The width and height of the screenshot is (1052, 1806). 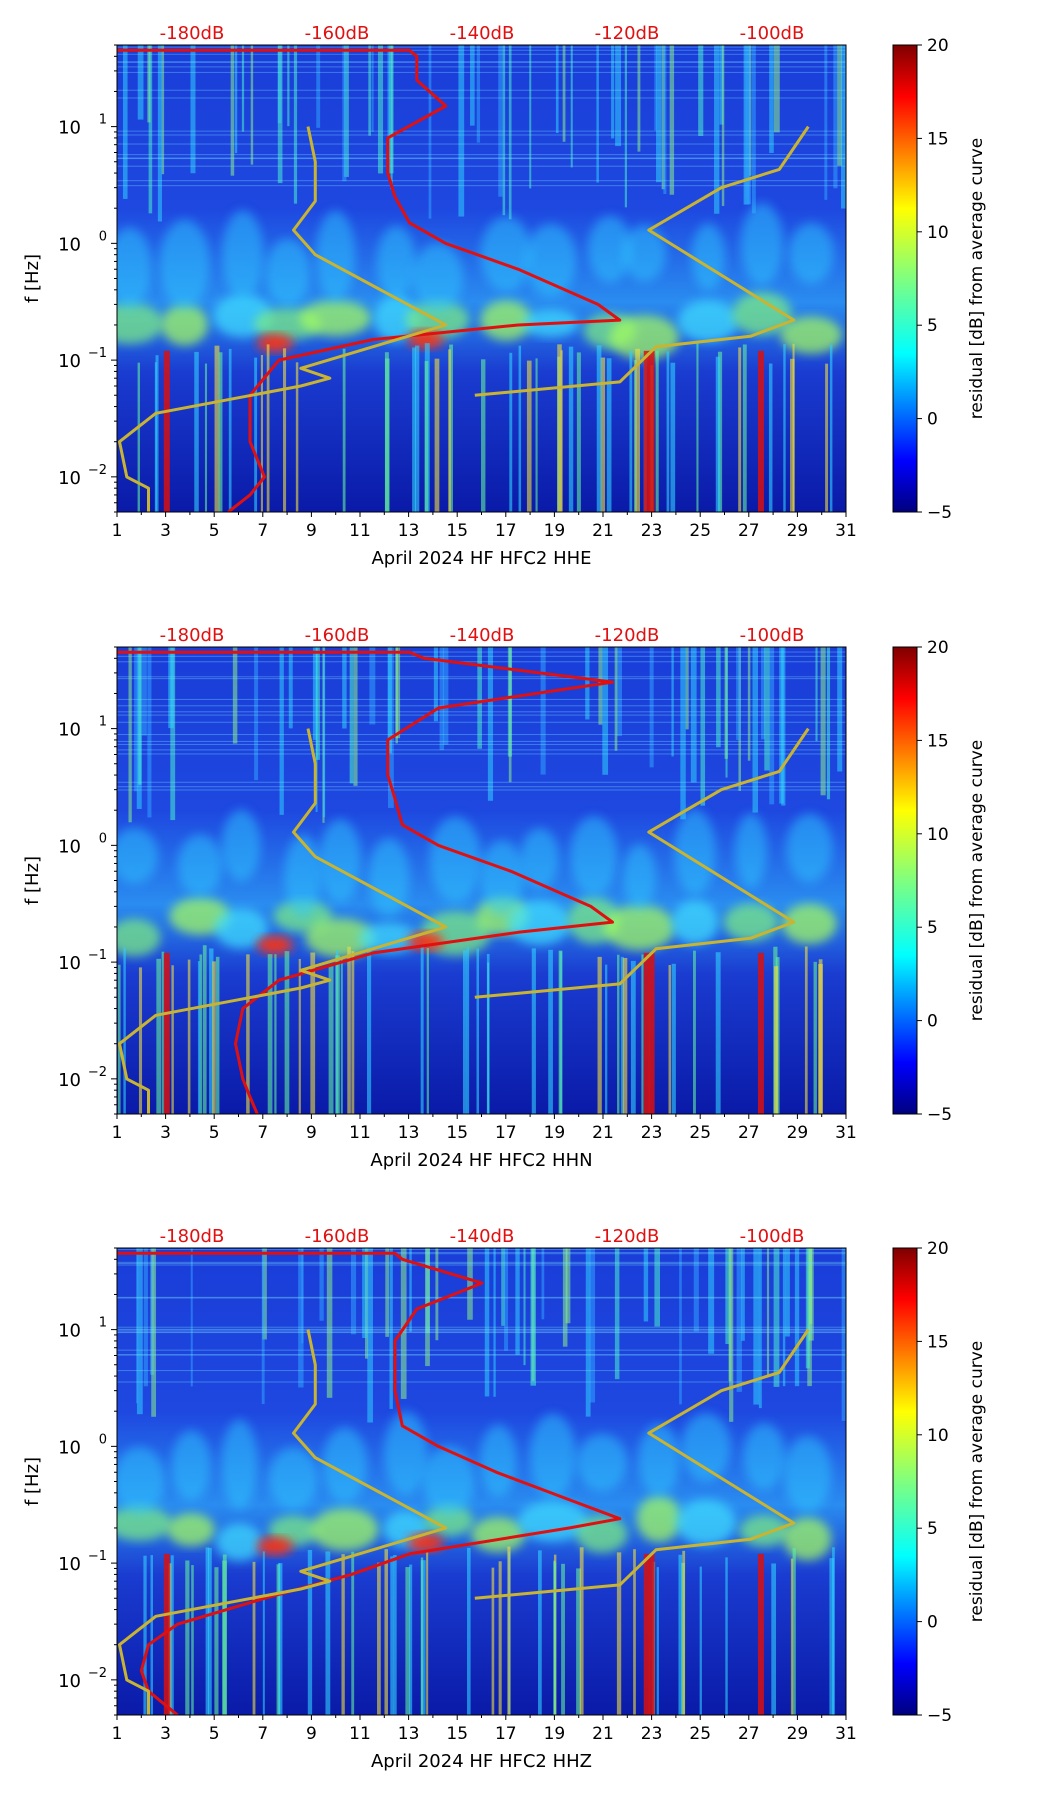 I want to click on top-db-label: -140dB, so click(x=482, y=33).